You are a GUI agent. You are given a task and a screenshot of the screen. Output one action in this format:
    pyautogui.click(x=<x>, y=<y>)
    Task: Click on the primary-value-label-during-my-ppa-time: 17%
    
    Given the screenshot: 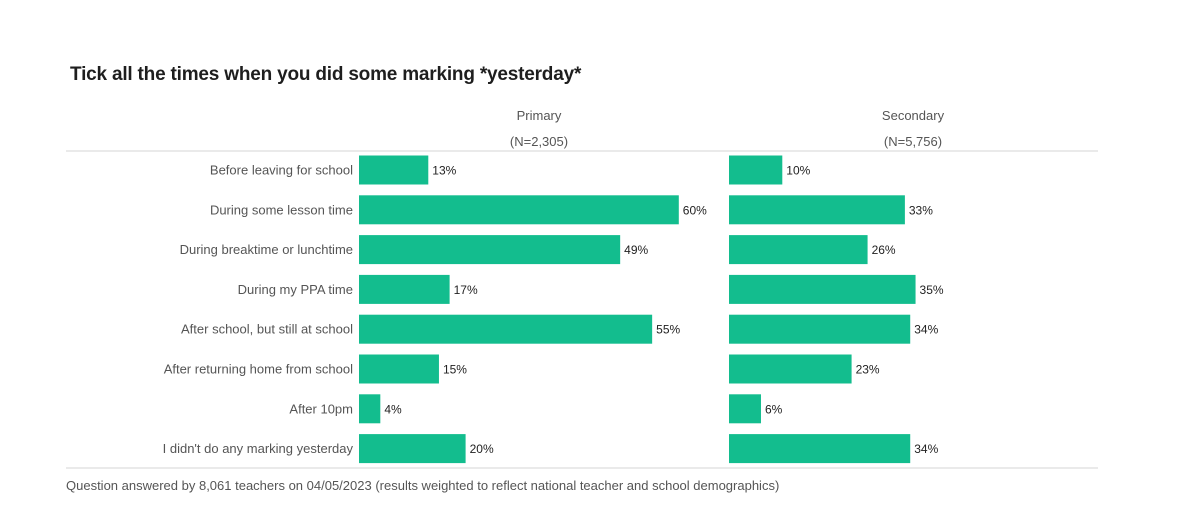 What is the action you would take?
    pyautogui.click(x=466, y=290)
    